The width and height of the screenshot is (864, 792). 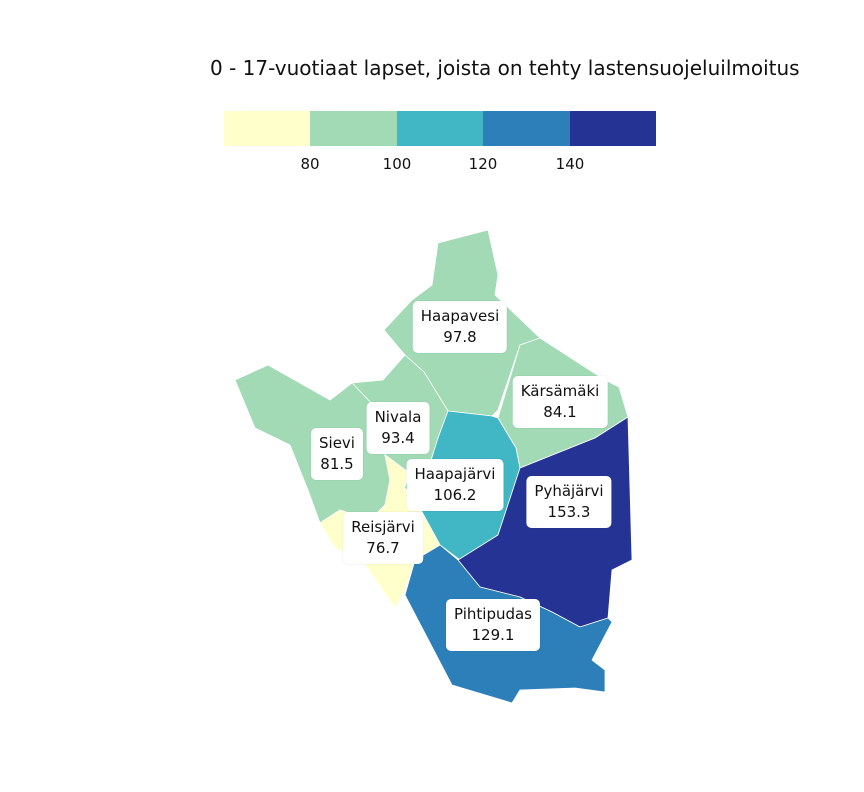 What do you see at coordinates (383, 548) in the screenshot?
I see `municipality-value: 76.7` at bounding box center [383, 548].